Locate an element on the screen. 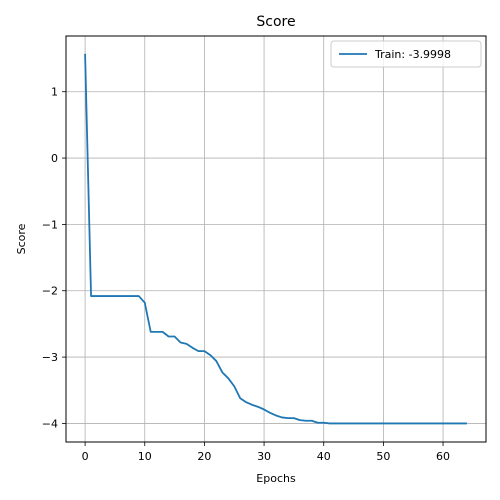 The width and height of the screenshot is (500, 500). y-tick-label: −2 is located at coordinates (50, 291).